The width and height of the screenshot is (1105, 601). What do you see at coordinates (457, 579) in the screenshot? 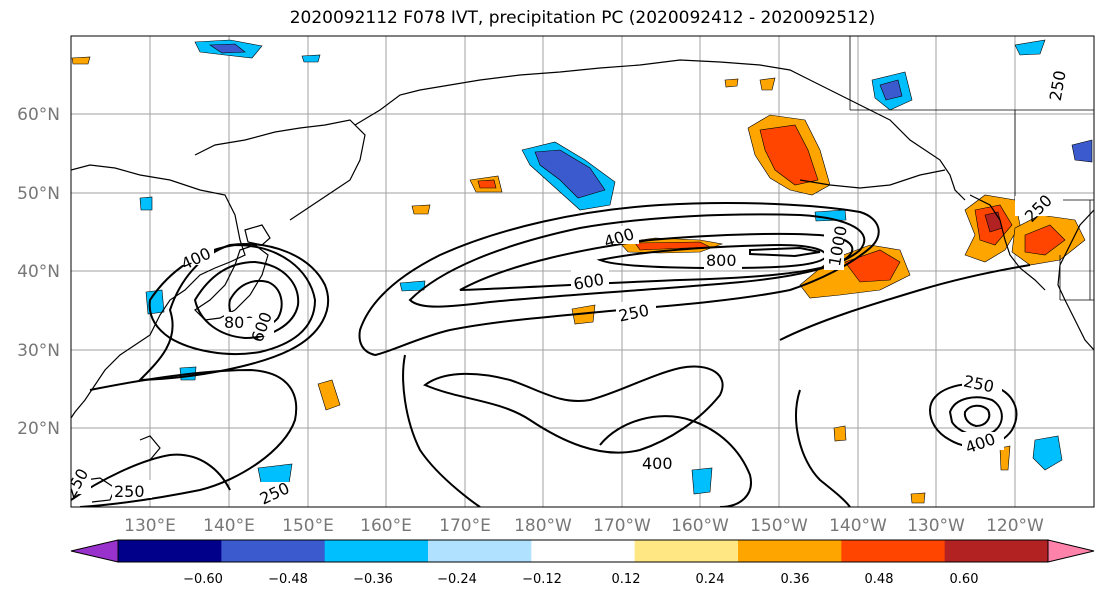
I see `colorbar-label: −0.24` at bounding box center [457, 579].